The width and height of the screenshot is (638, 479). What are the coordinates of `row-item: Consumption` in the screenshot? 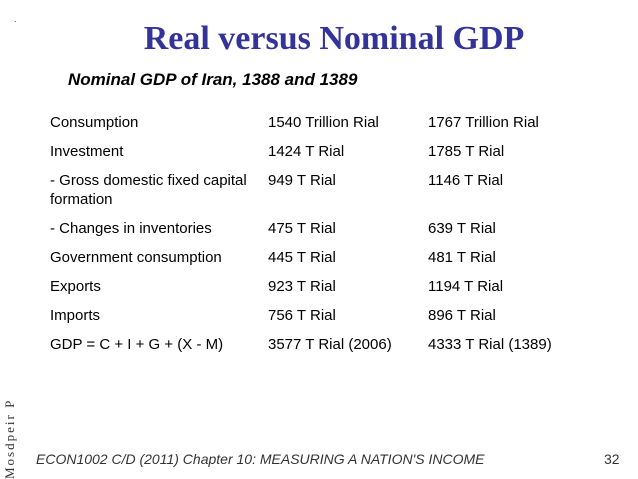 It's located at (94, 122).